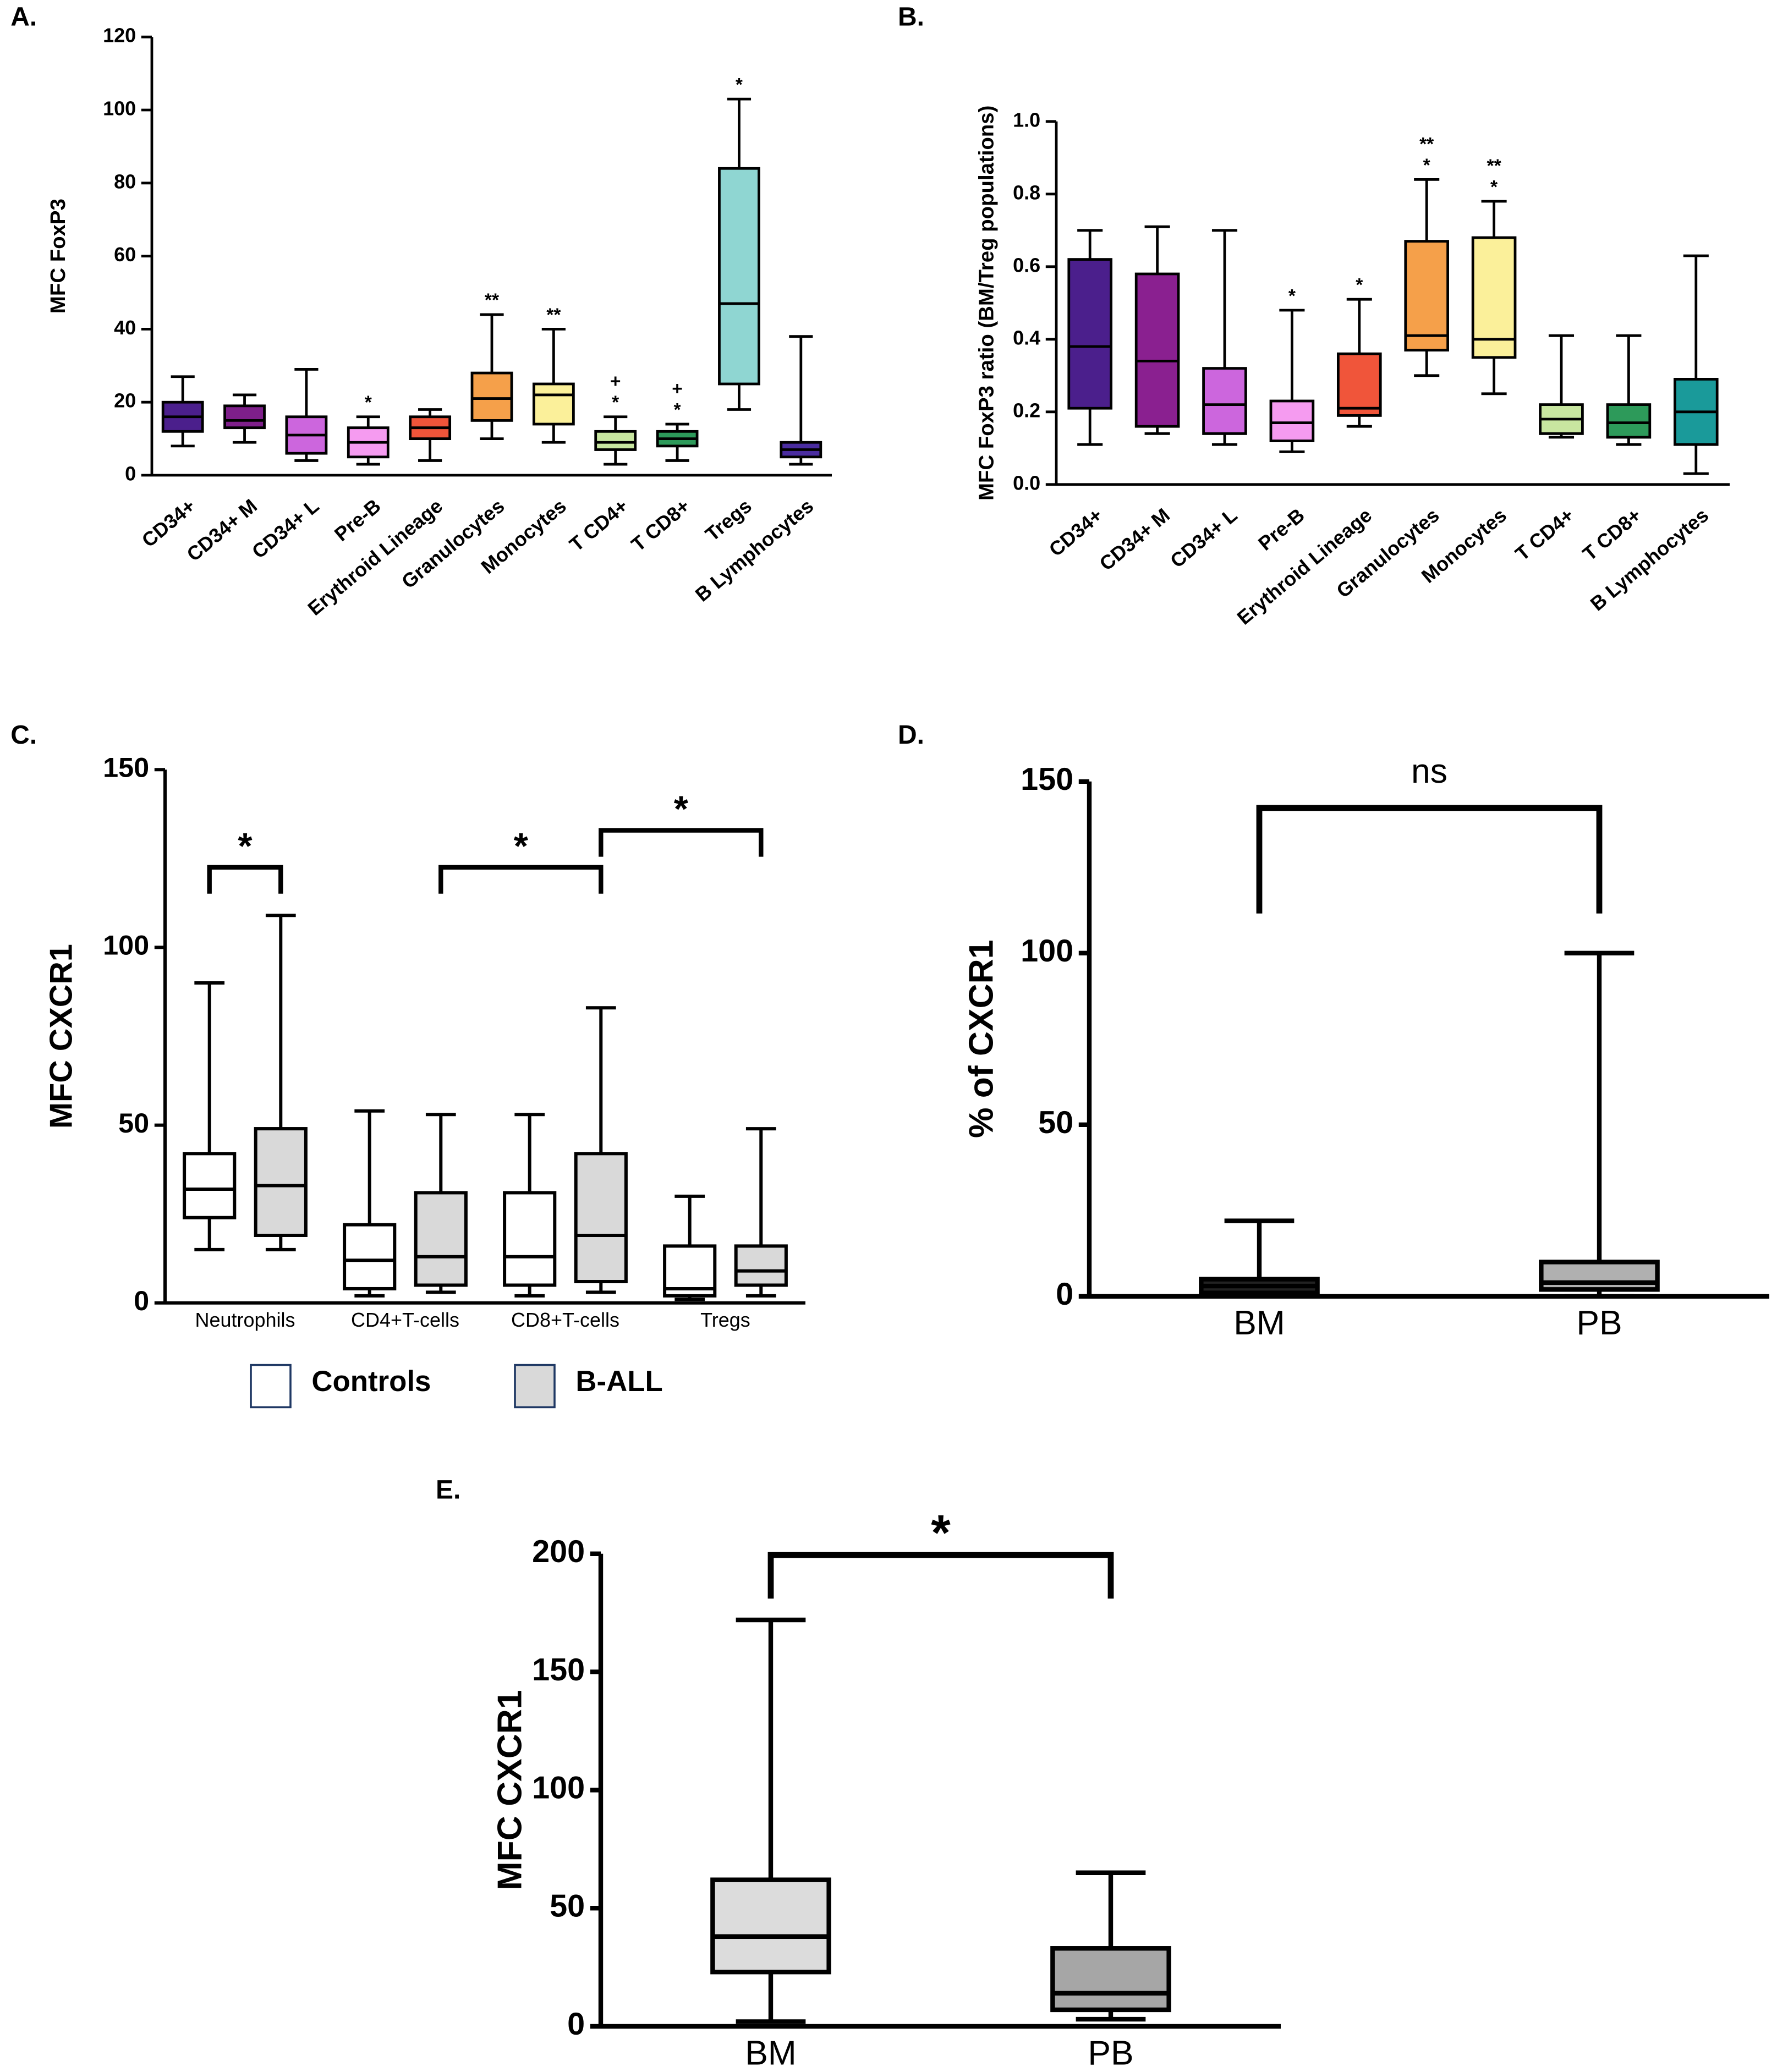 The image size is (1788, 2072). What do you see at coordinates (125, 181) in the screenshot?
I see `y-tick-label: 80` at bounding box center [125, 181].